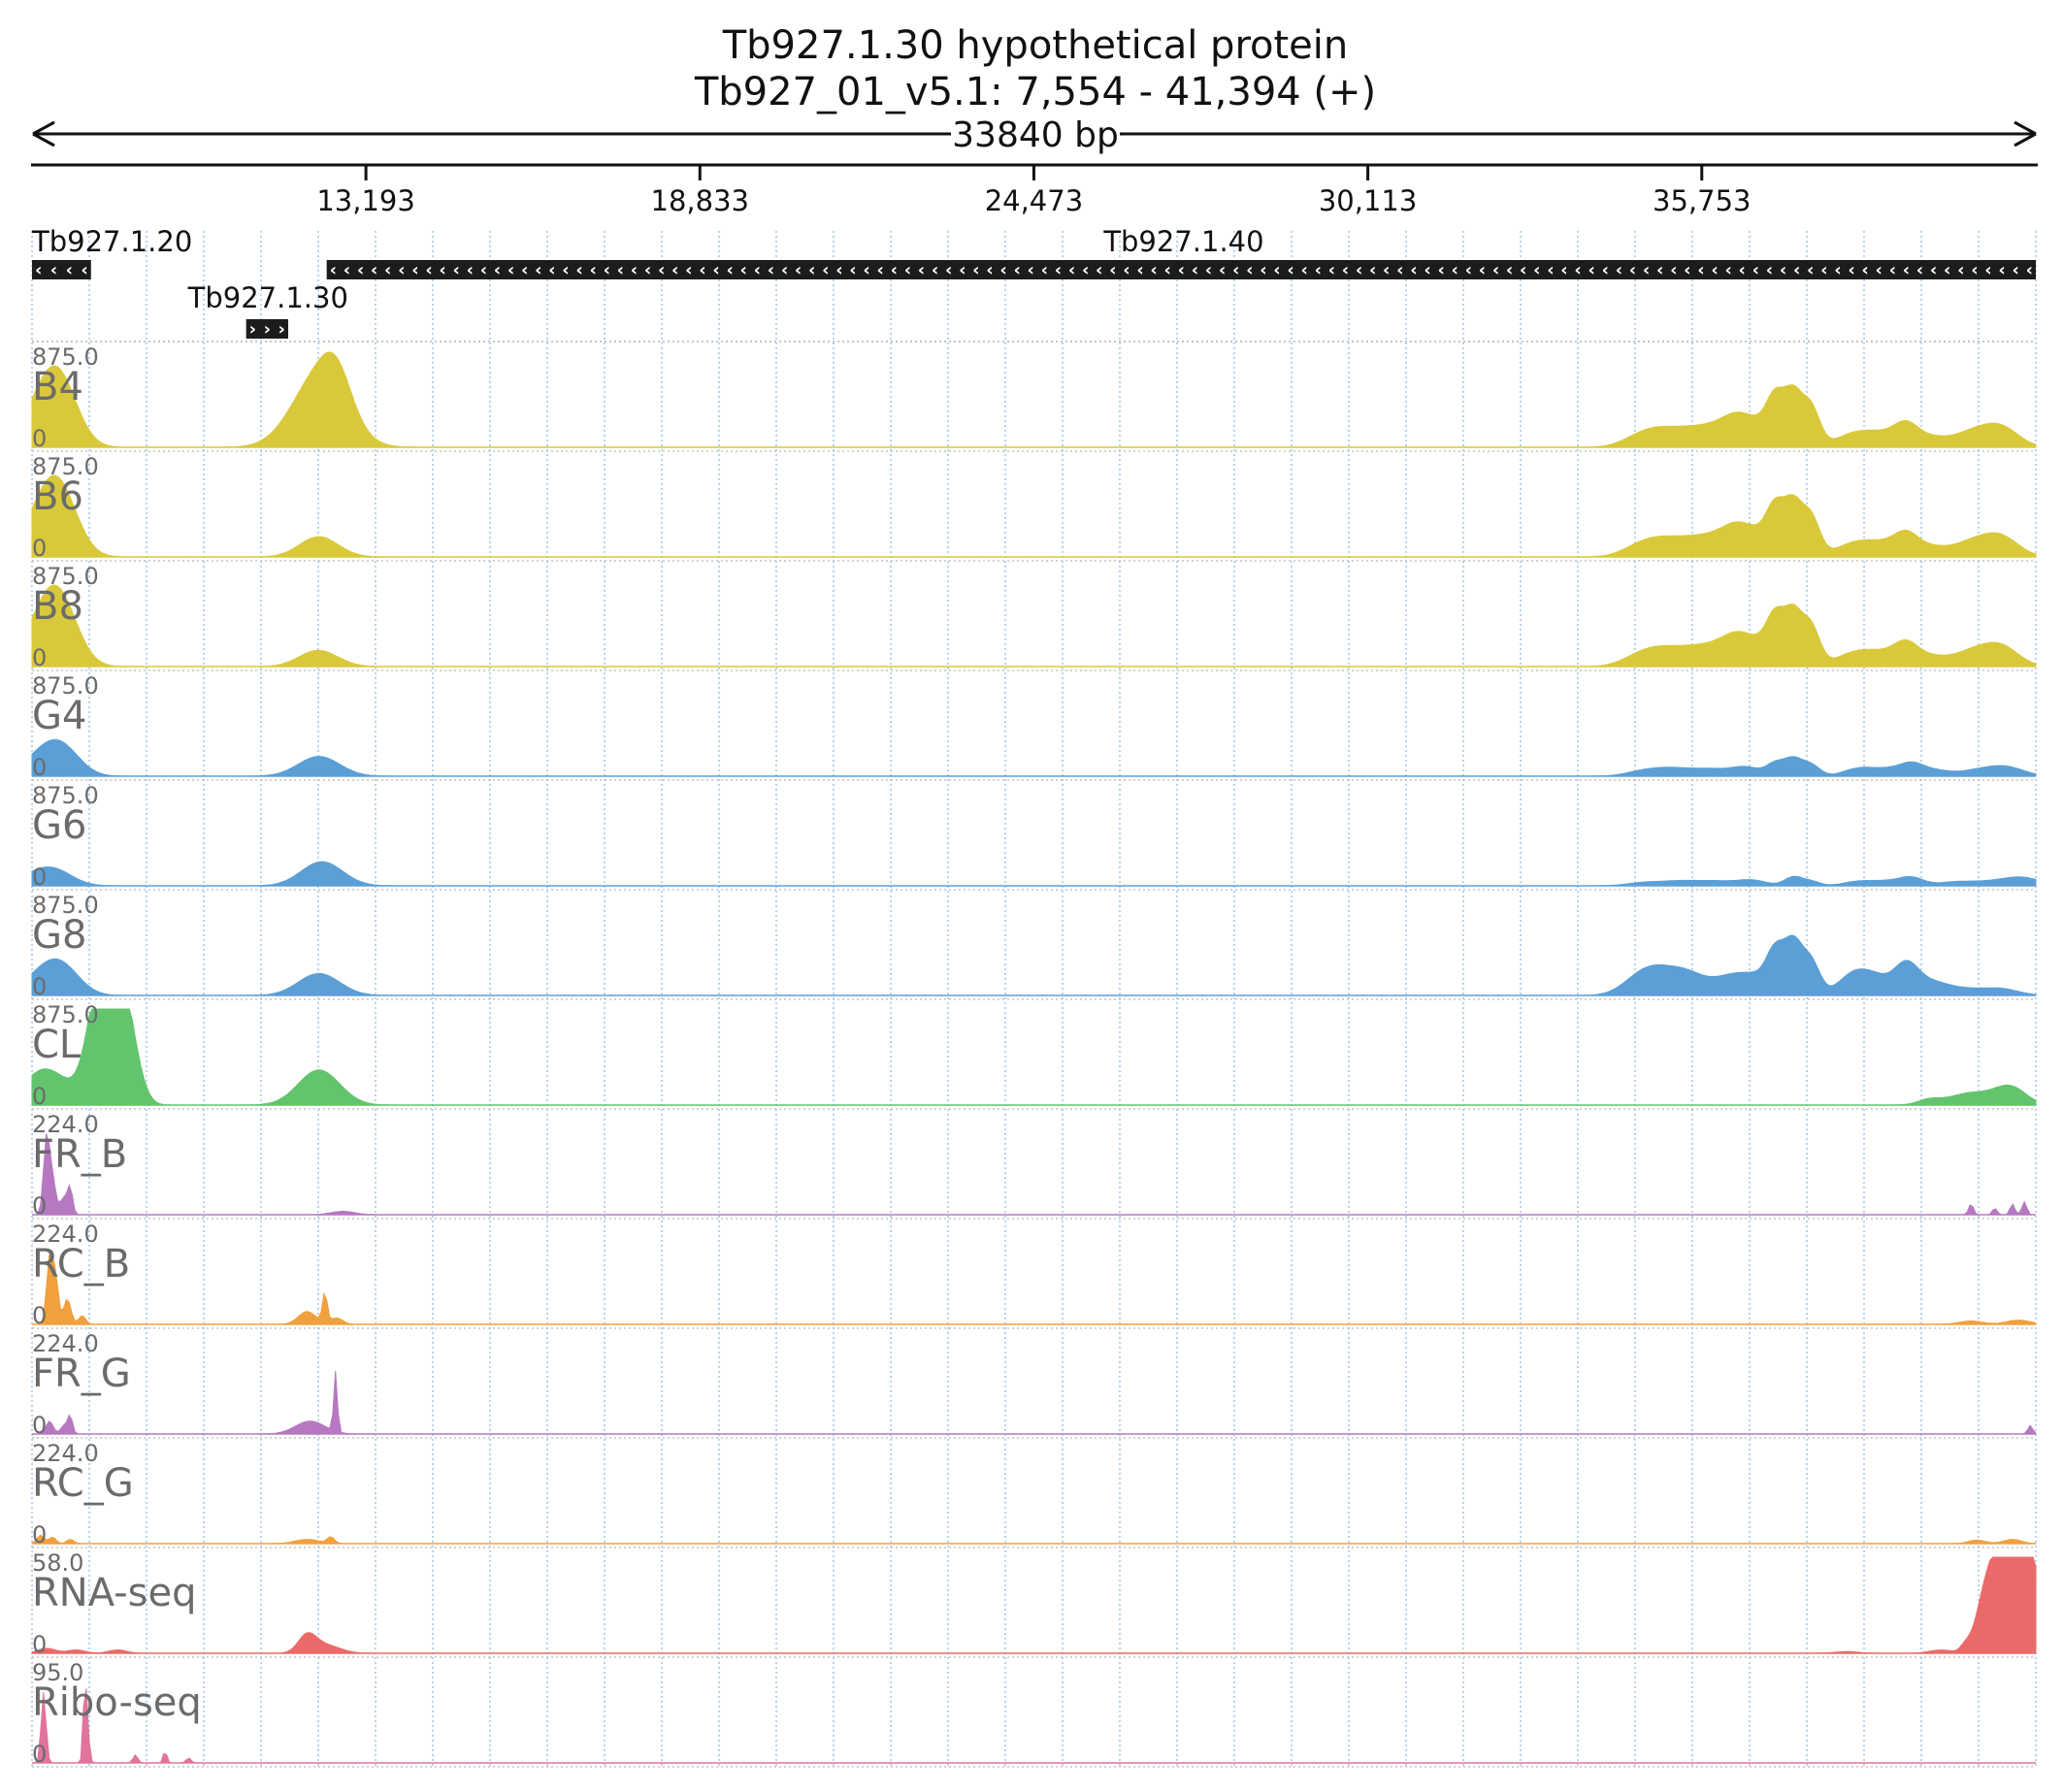  I want to click on gene-name-label: Tb927.1.30, so click(267, 297).